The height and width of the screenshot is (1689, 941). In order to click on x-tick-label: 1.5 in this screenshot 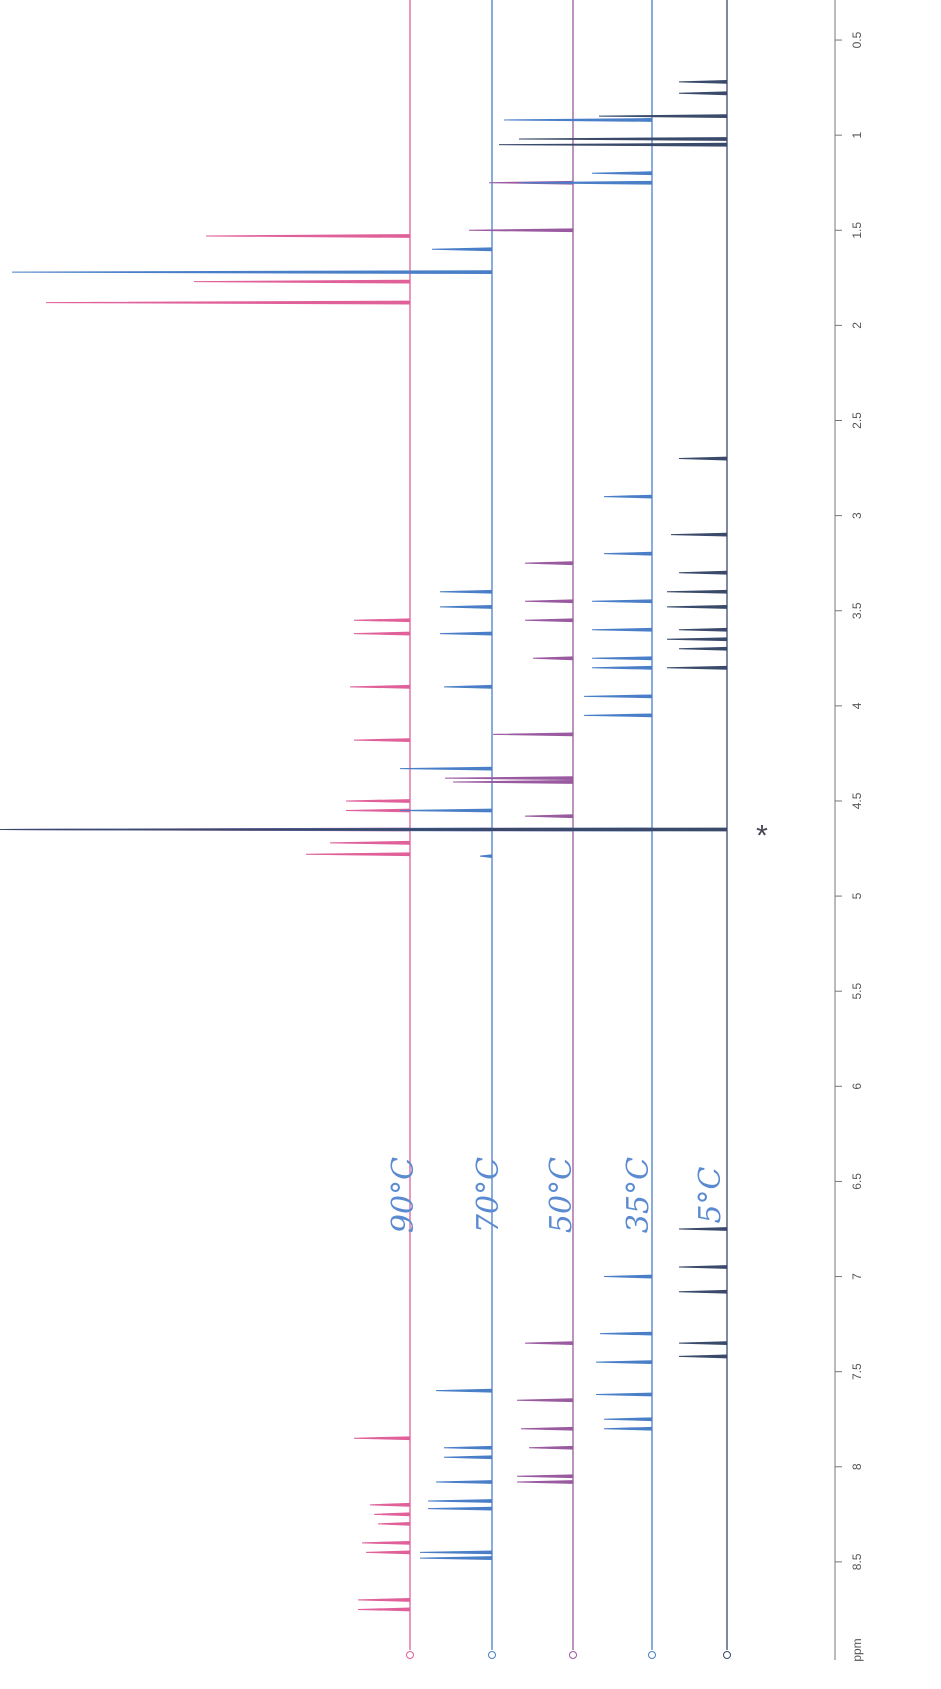, I will do `click(857, 230)`.